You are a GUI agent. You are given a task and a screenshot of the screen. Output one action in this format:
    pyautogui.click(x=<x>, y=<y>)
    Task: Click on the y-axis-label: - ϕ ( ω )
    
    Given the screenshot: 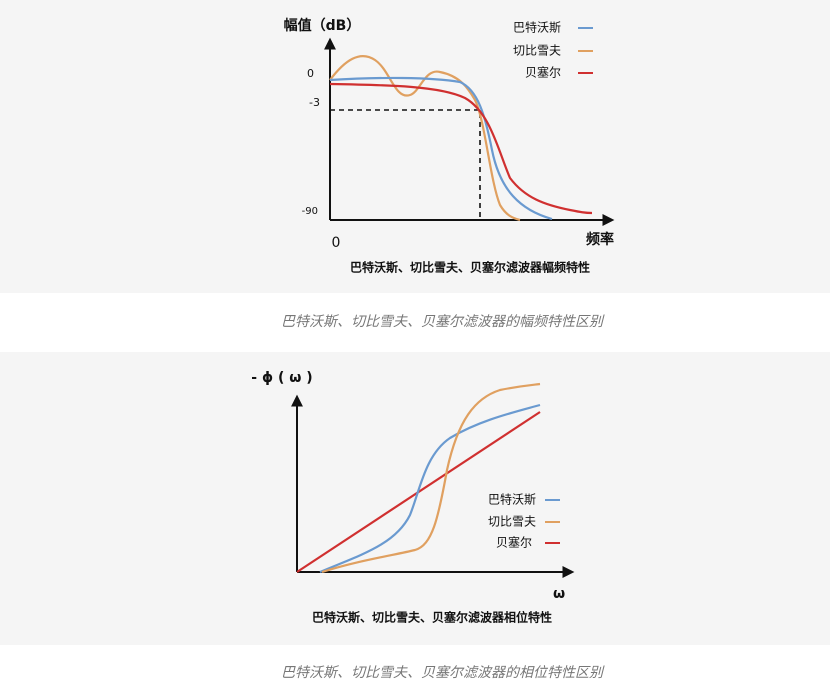 What is the action you would take?
    pyautogui.click(x=281, y=378)
    